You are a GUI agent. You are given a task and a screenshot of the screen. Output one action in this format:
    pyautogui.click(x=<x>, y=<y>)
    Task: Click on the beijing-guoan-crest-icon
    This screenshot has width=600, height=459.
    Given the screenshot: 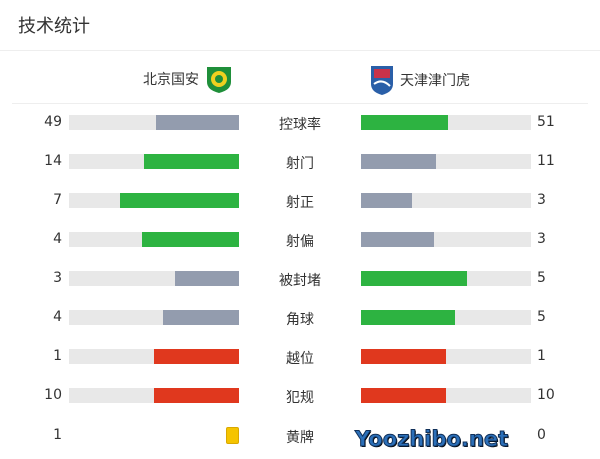 What is the action you would take?
    pyautogui.click(x=219, y=80)
    